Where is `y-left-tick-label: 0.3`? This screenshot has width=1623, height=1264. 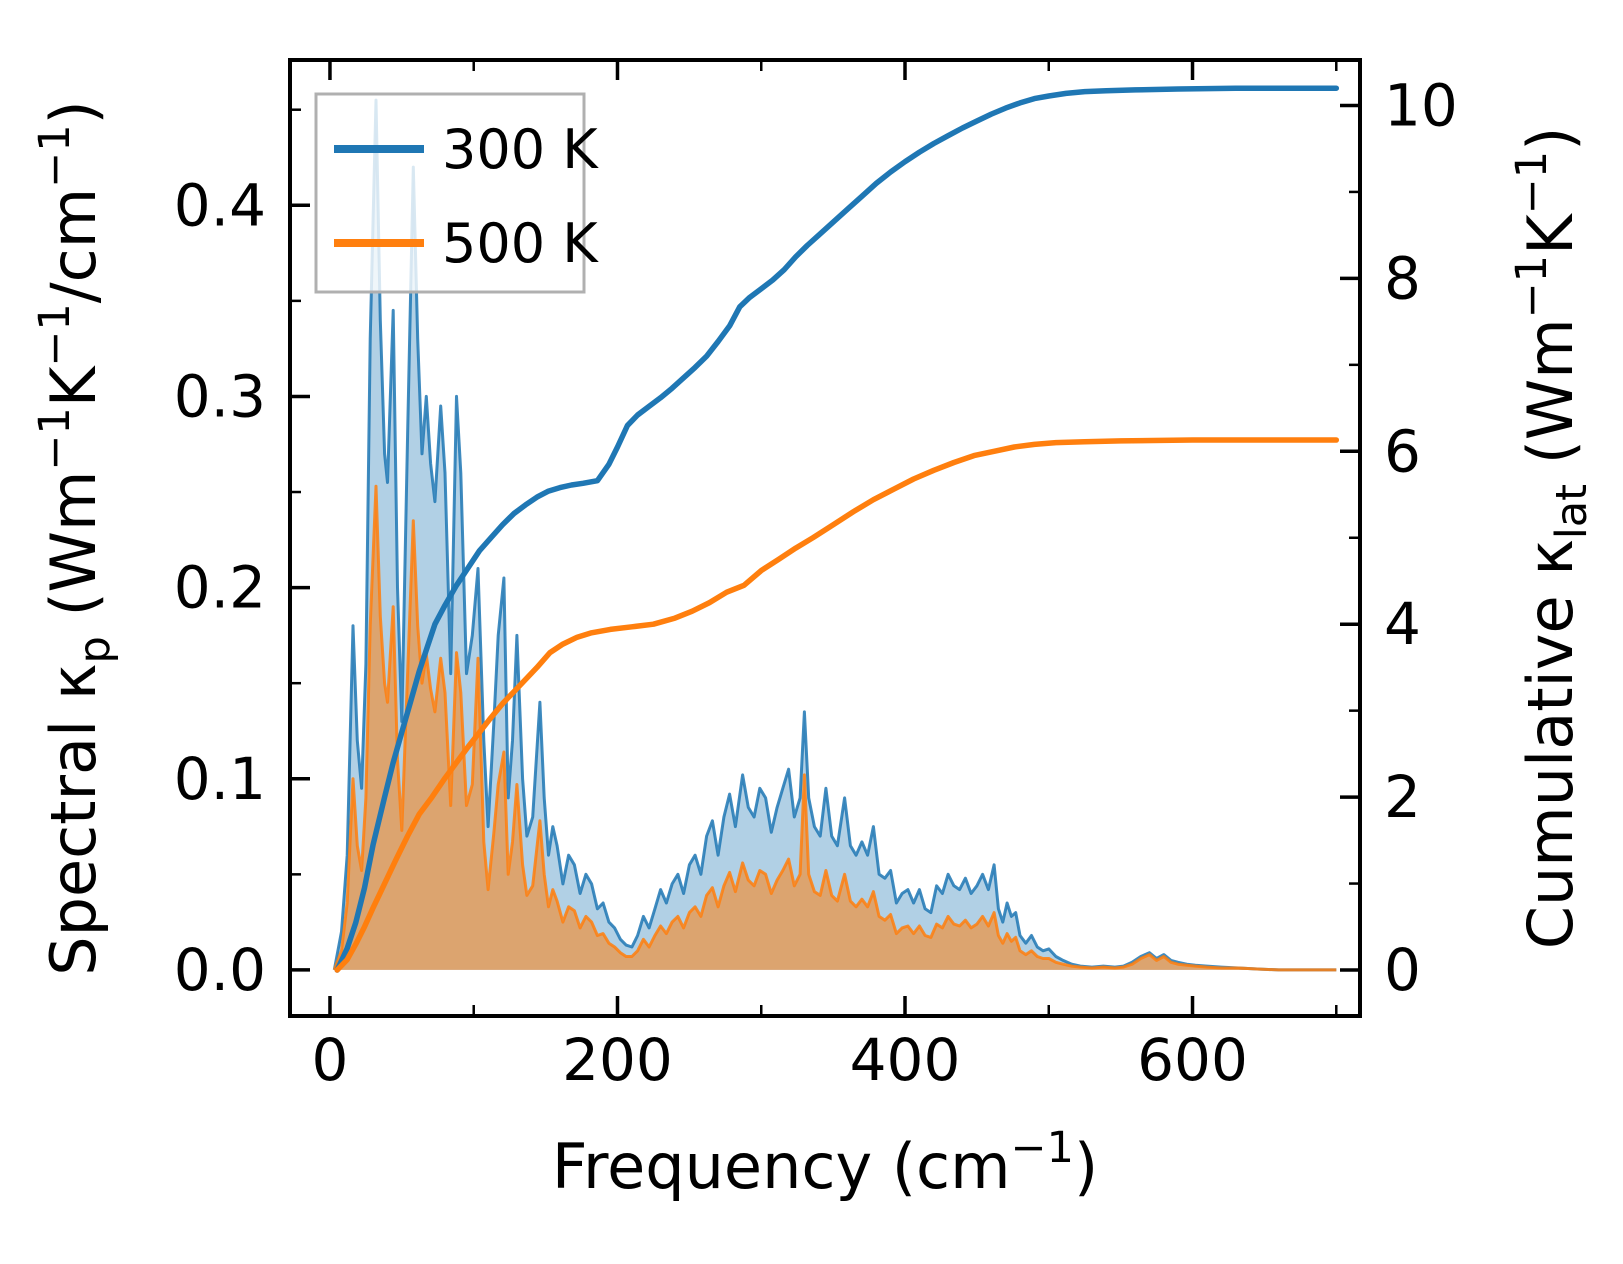 y-left-tick-label: 0.3 is located at coordinates (220, 396).